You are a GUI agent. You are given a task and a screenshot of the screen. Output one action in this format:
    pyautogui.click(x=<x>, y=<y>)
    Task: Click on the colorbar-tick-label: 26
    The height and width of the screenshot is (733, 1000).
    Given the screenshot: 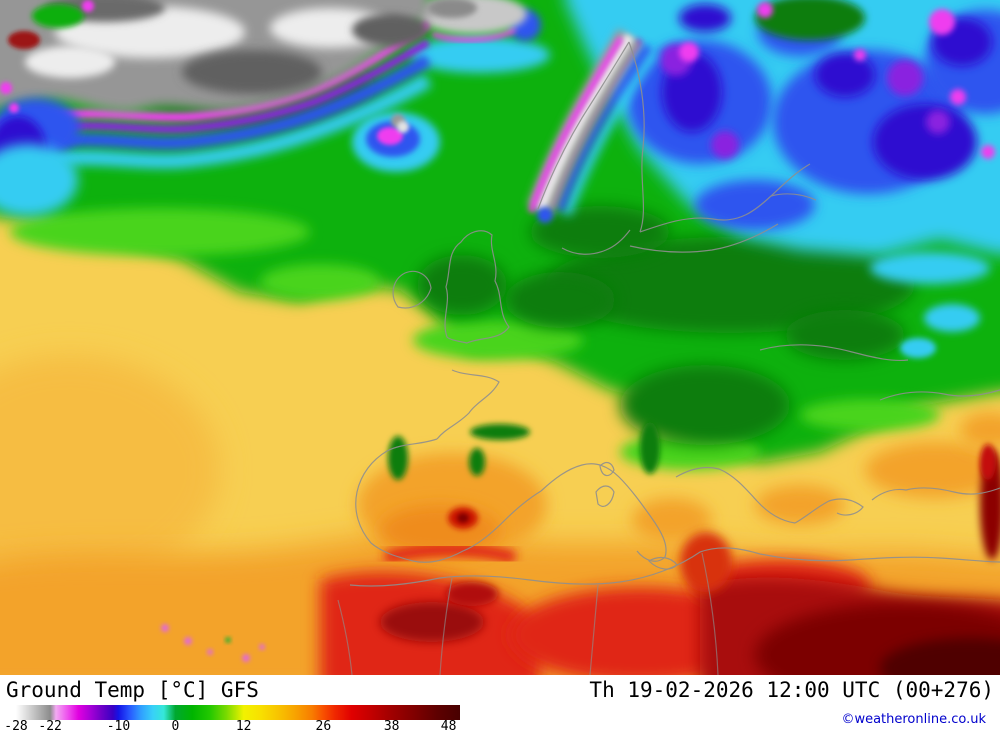 What is the action you would take?
    pyautogui.click(x=323, y=726)
    